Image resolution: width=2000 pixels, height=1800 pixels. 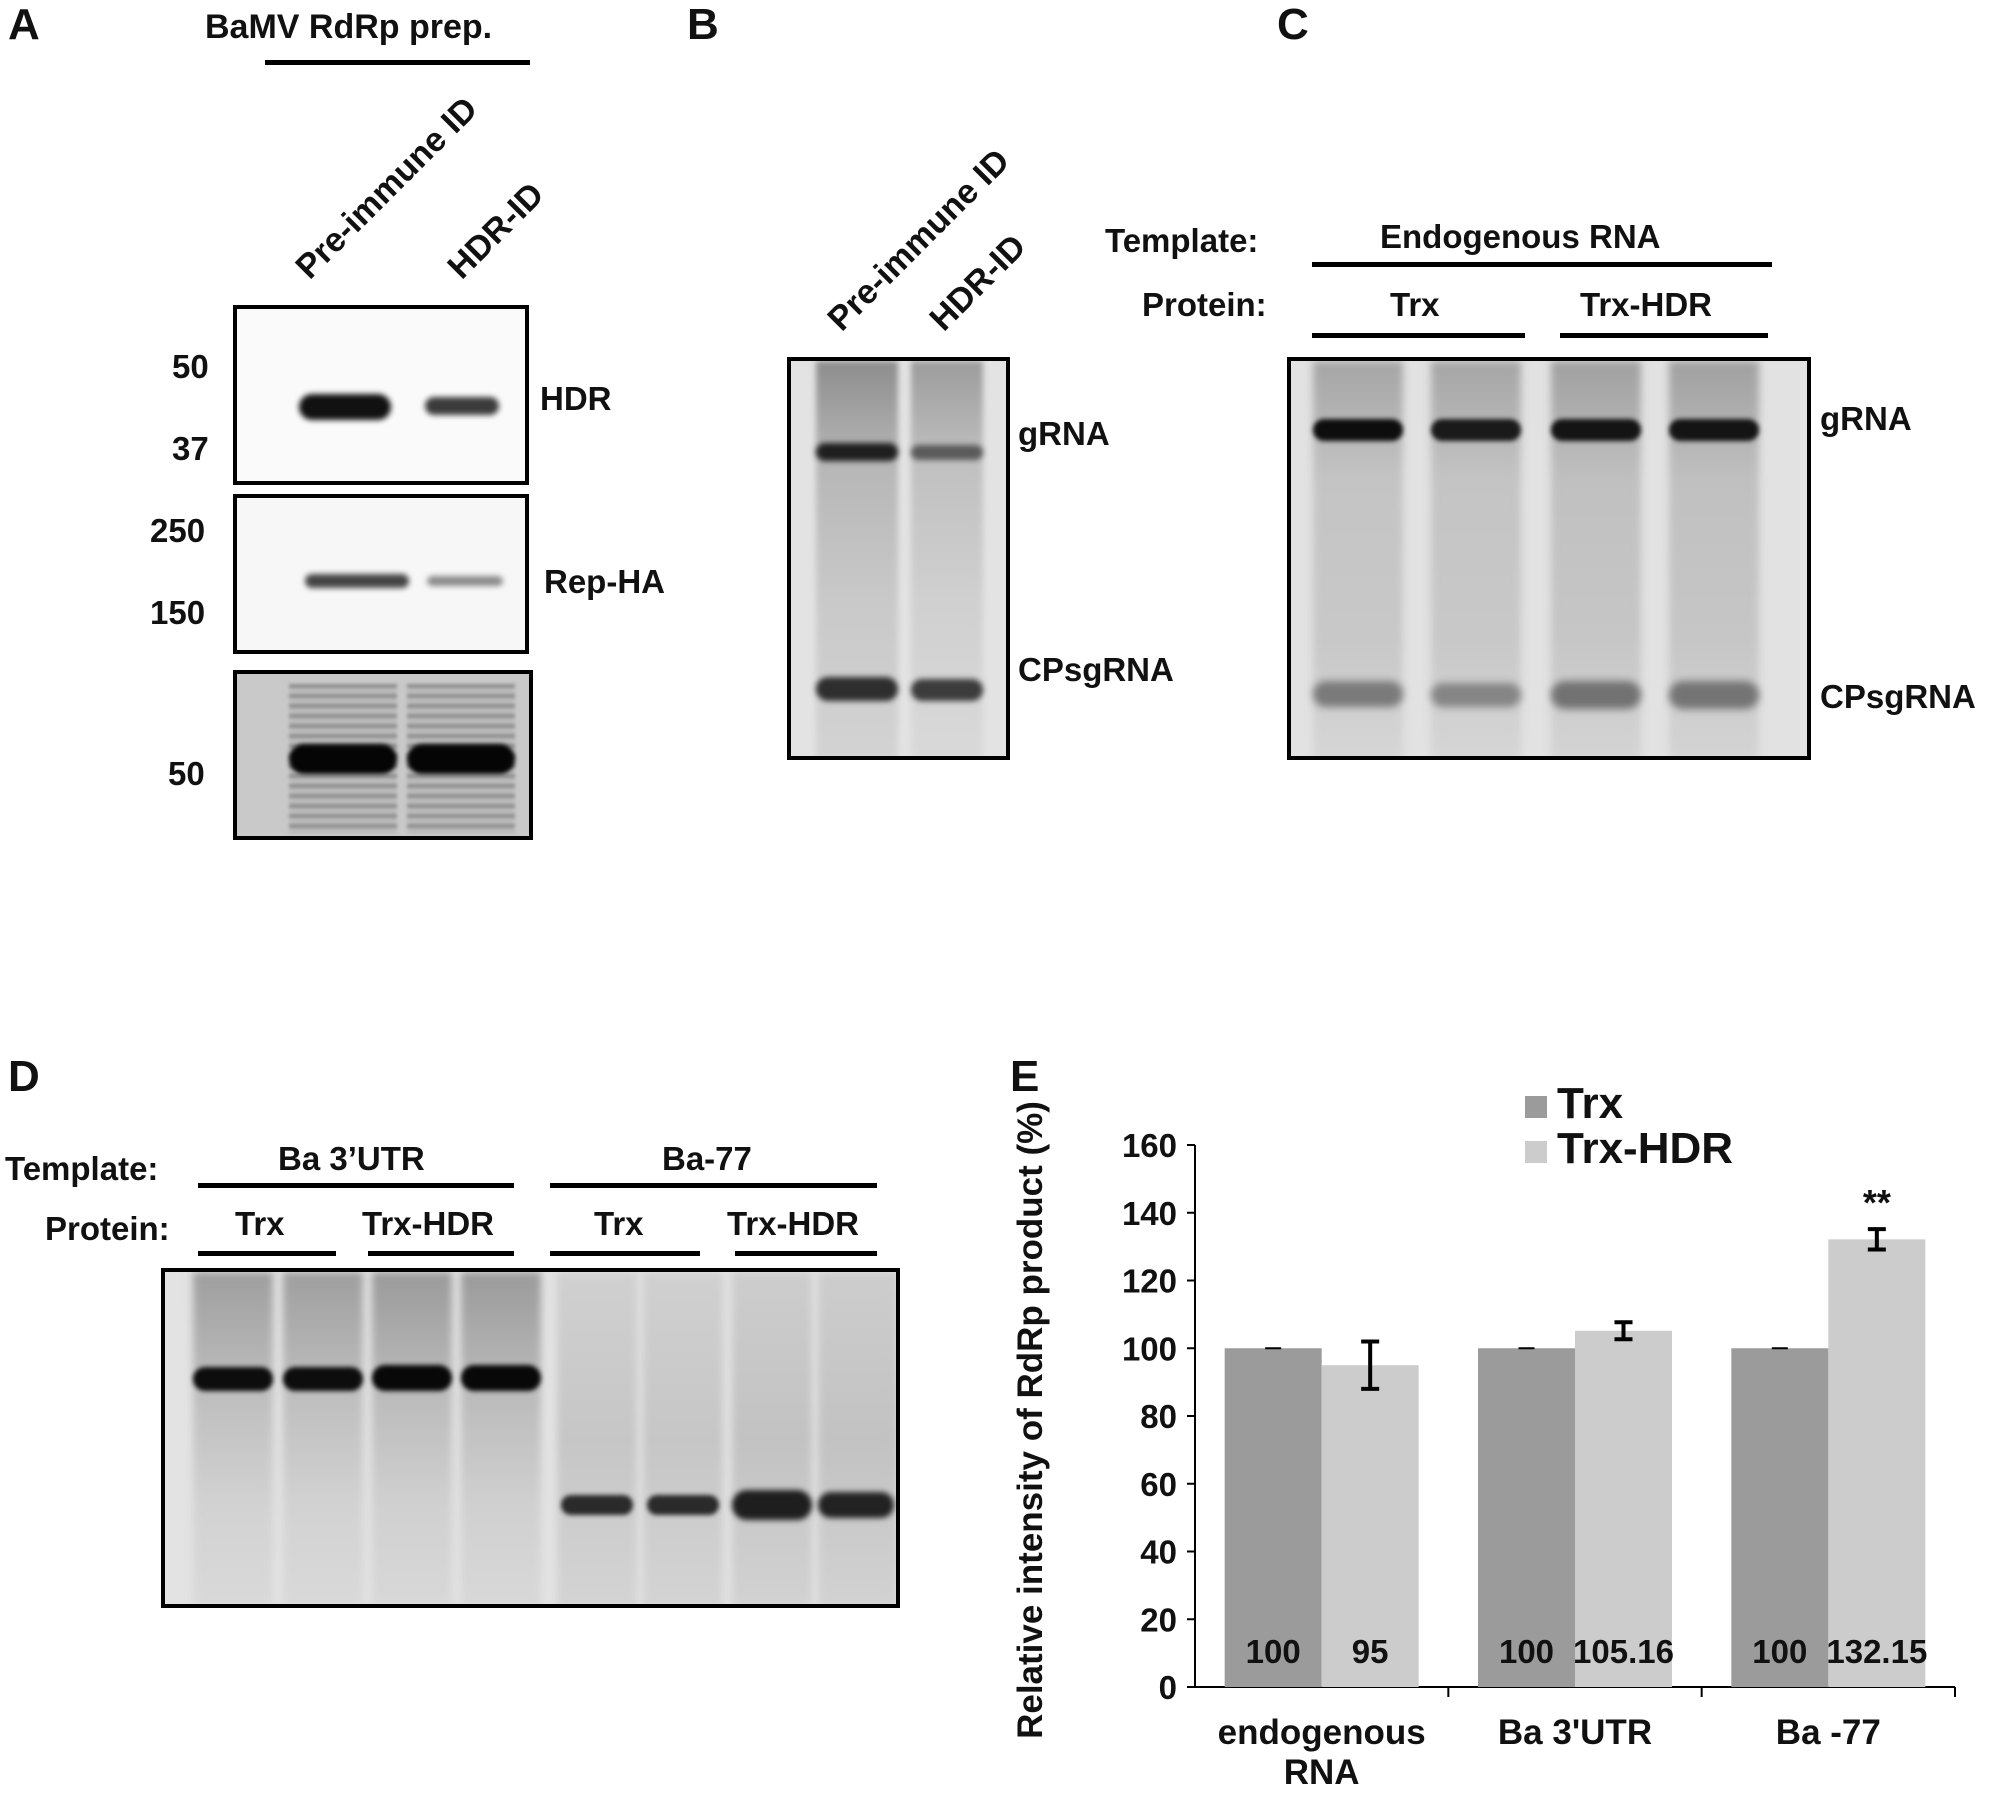 What do you see at coordinates (1158, 1416) in the screenshot?
I see `y-tick-label: 80` at bounding box center [1158, 1416].